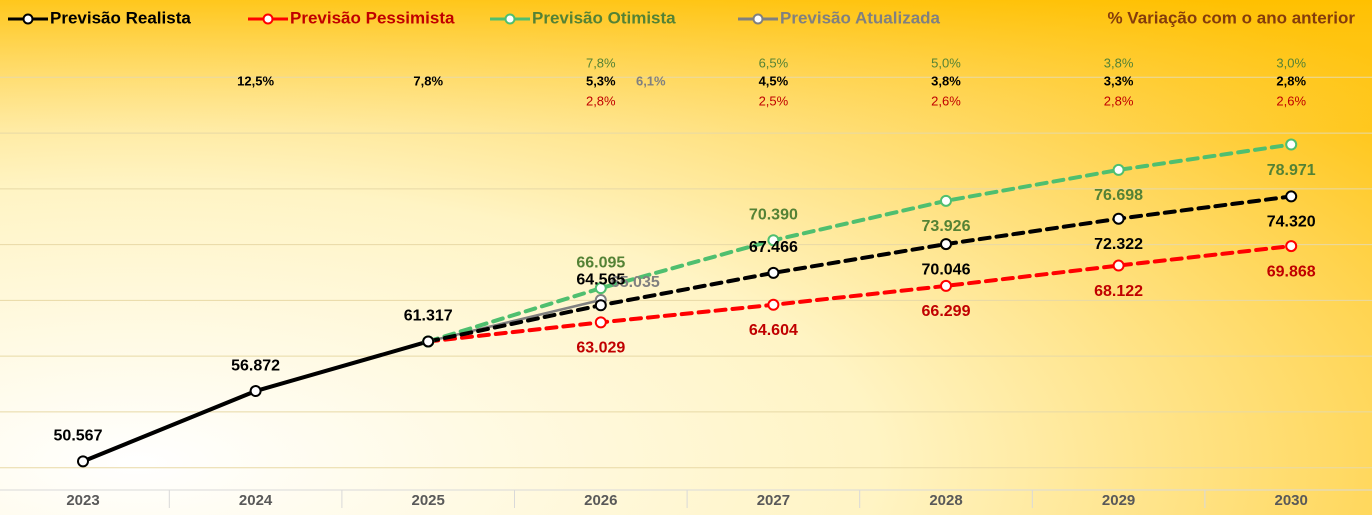 This screenshot has width=1372, height=515. What do you see at coordinates (600, 279) in the screenshot?
I see `data-label: 64.565` at bounding box center [600, 279].